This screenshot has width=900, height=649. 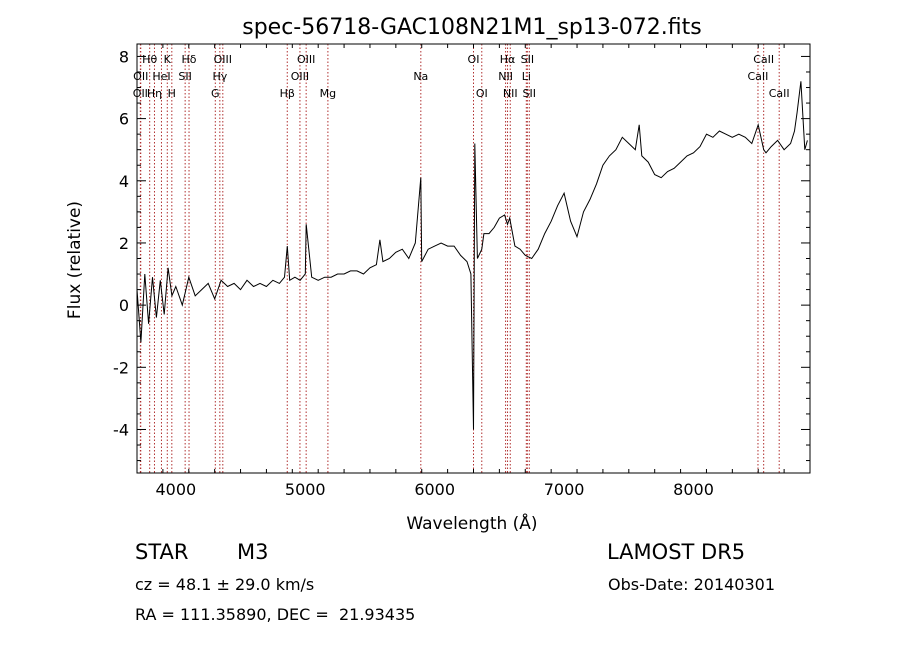 I want to click on x-tick-label: 5000, so click(x=305, y=489).